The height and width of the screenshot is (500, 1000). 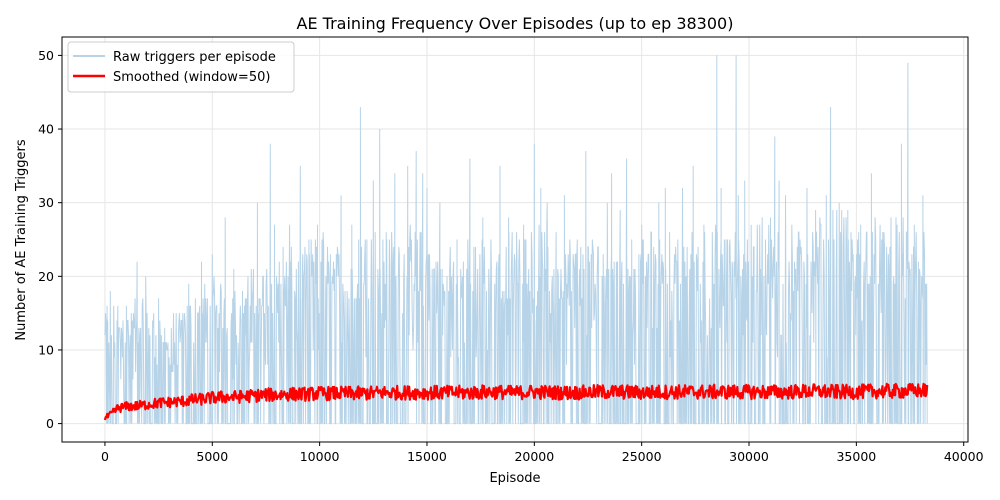 I want to click on x-tick-label: 30000, so click(x=749, y=456).